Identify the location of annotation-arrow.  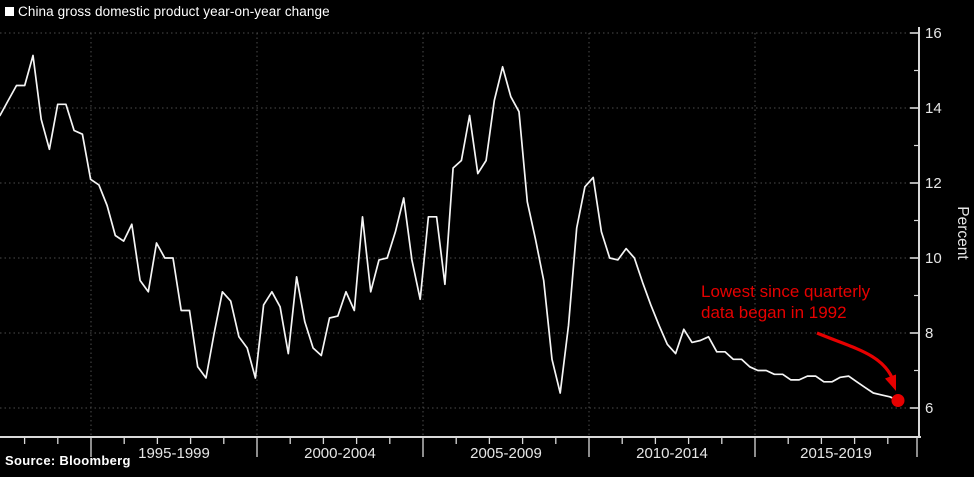
(855, 356).